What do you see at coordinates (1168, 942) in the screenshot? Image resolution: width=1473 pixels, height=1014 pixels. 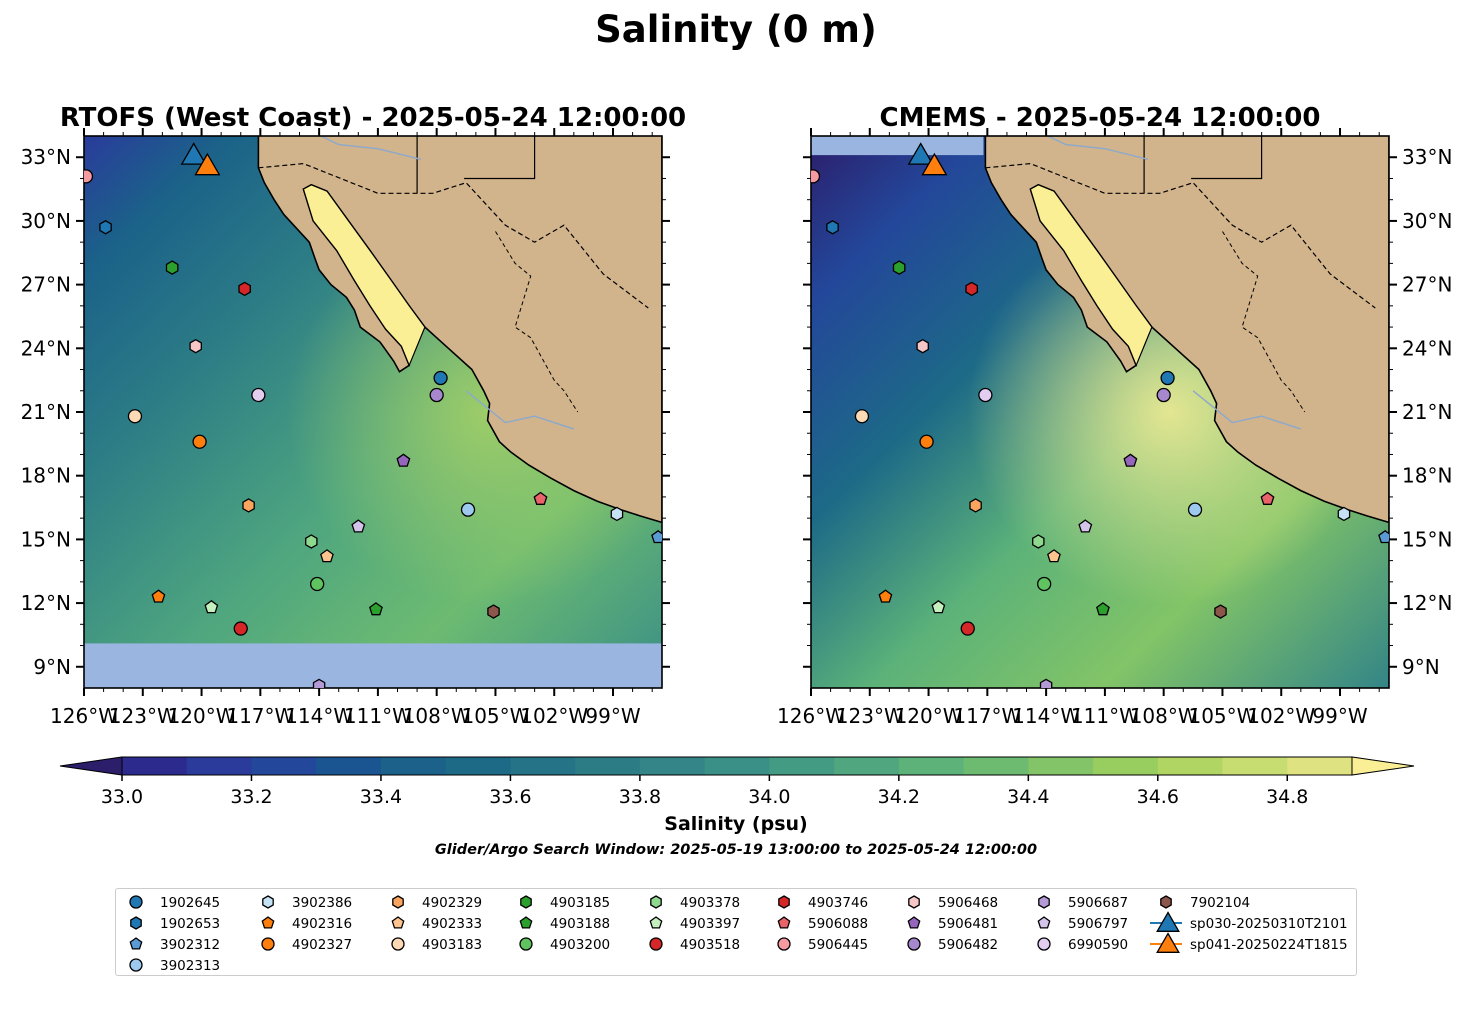 I see `legend-marker-sp041-20250224T1815` at bounding box center [1168, 942].